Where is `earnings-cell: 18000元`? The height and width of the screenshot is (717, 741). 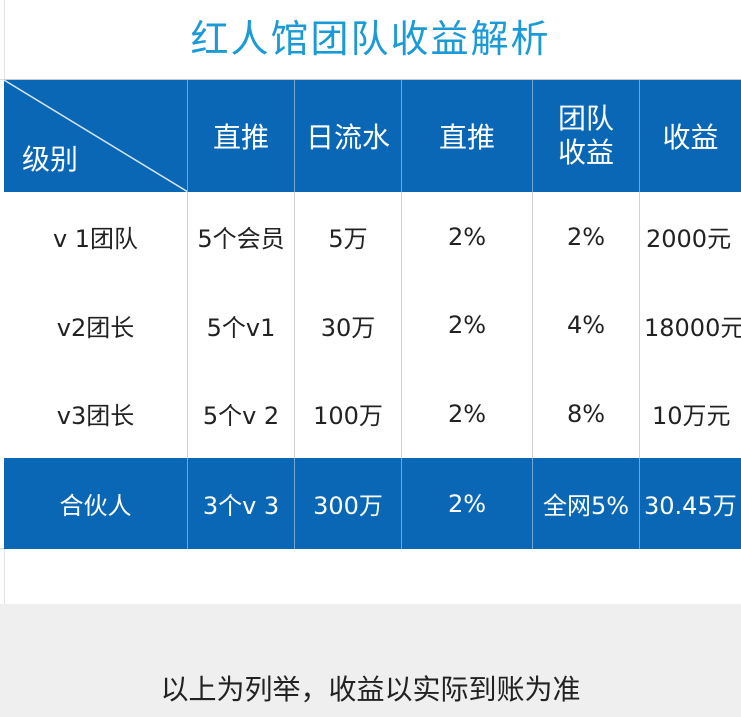
earnings-cell: 18000元 is located at coordinates (692, 327).